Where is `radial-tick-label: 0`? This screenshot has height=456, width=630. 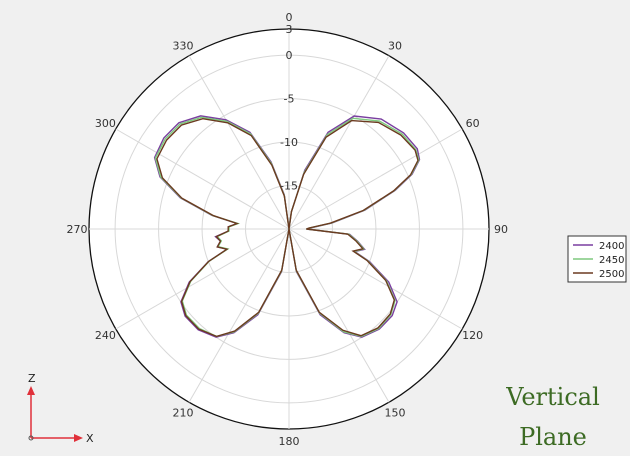 radial-tick-label: 0 is located at coordinates (289, 55).